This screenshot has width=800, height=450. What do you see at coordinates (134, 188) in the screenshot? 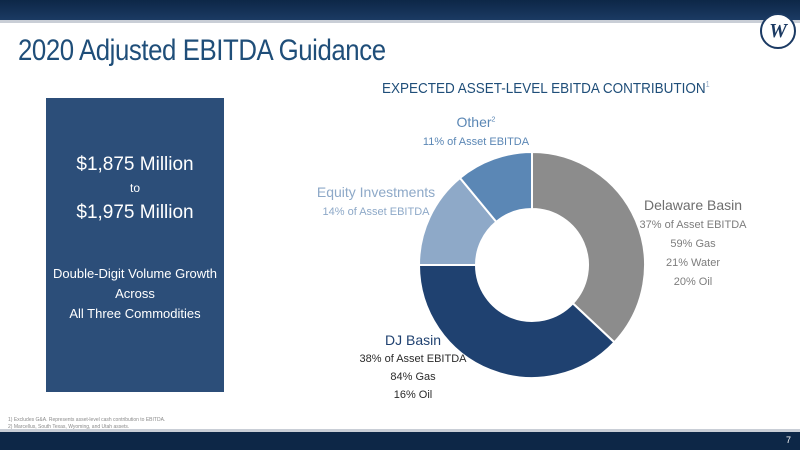
I see `guidance-connector: to` at bounding box center [134, 188].